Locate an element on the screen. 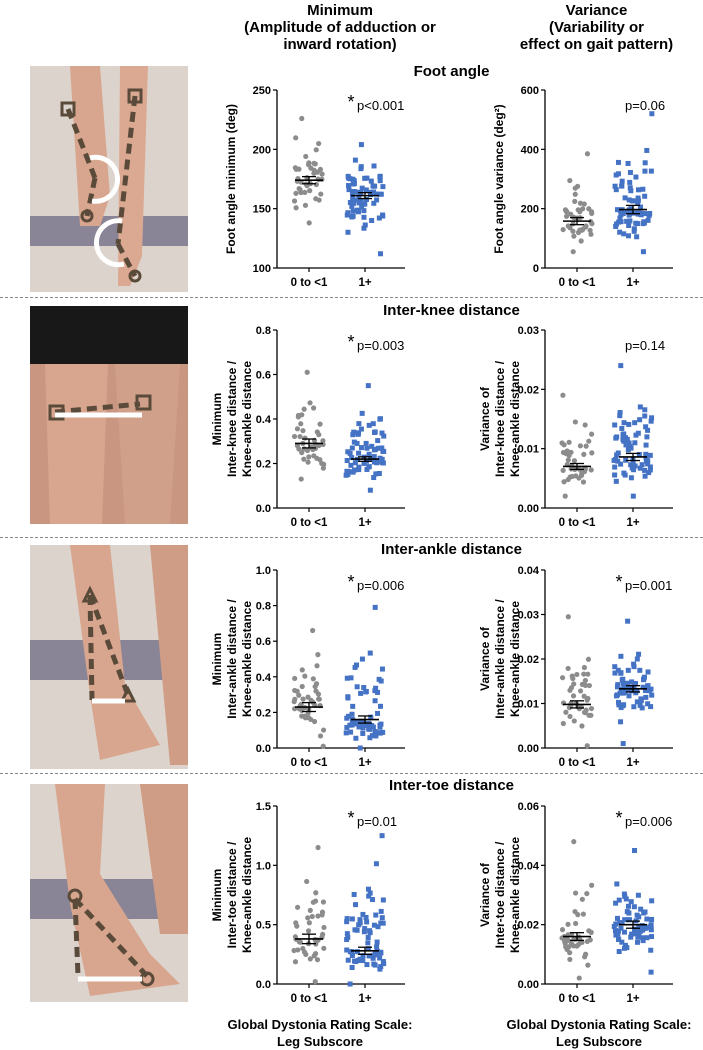 The width and height of the screenshot is (703, 1050). y-axis-label: Foot angle variance (deg²) is located at coordinates (499, 178).